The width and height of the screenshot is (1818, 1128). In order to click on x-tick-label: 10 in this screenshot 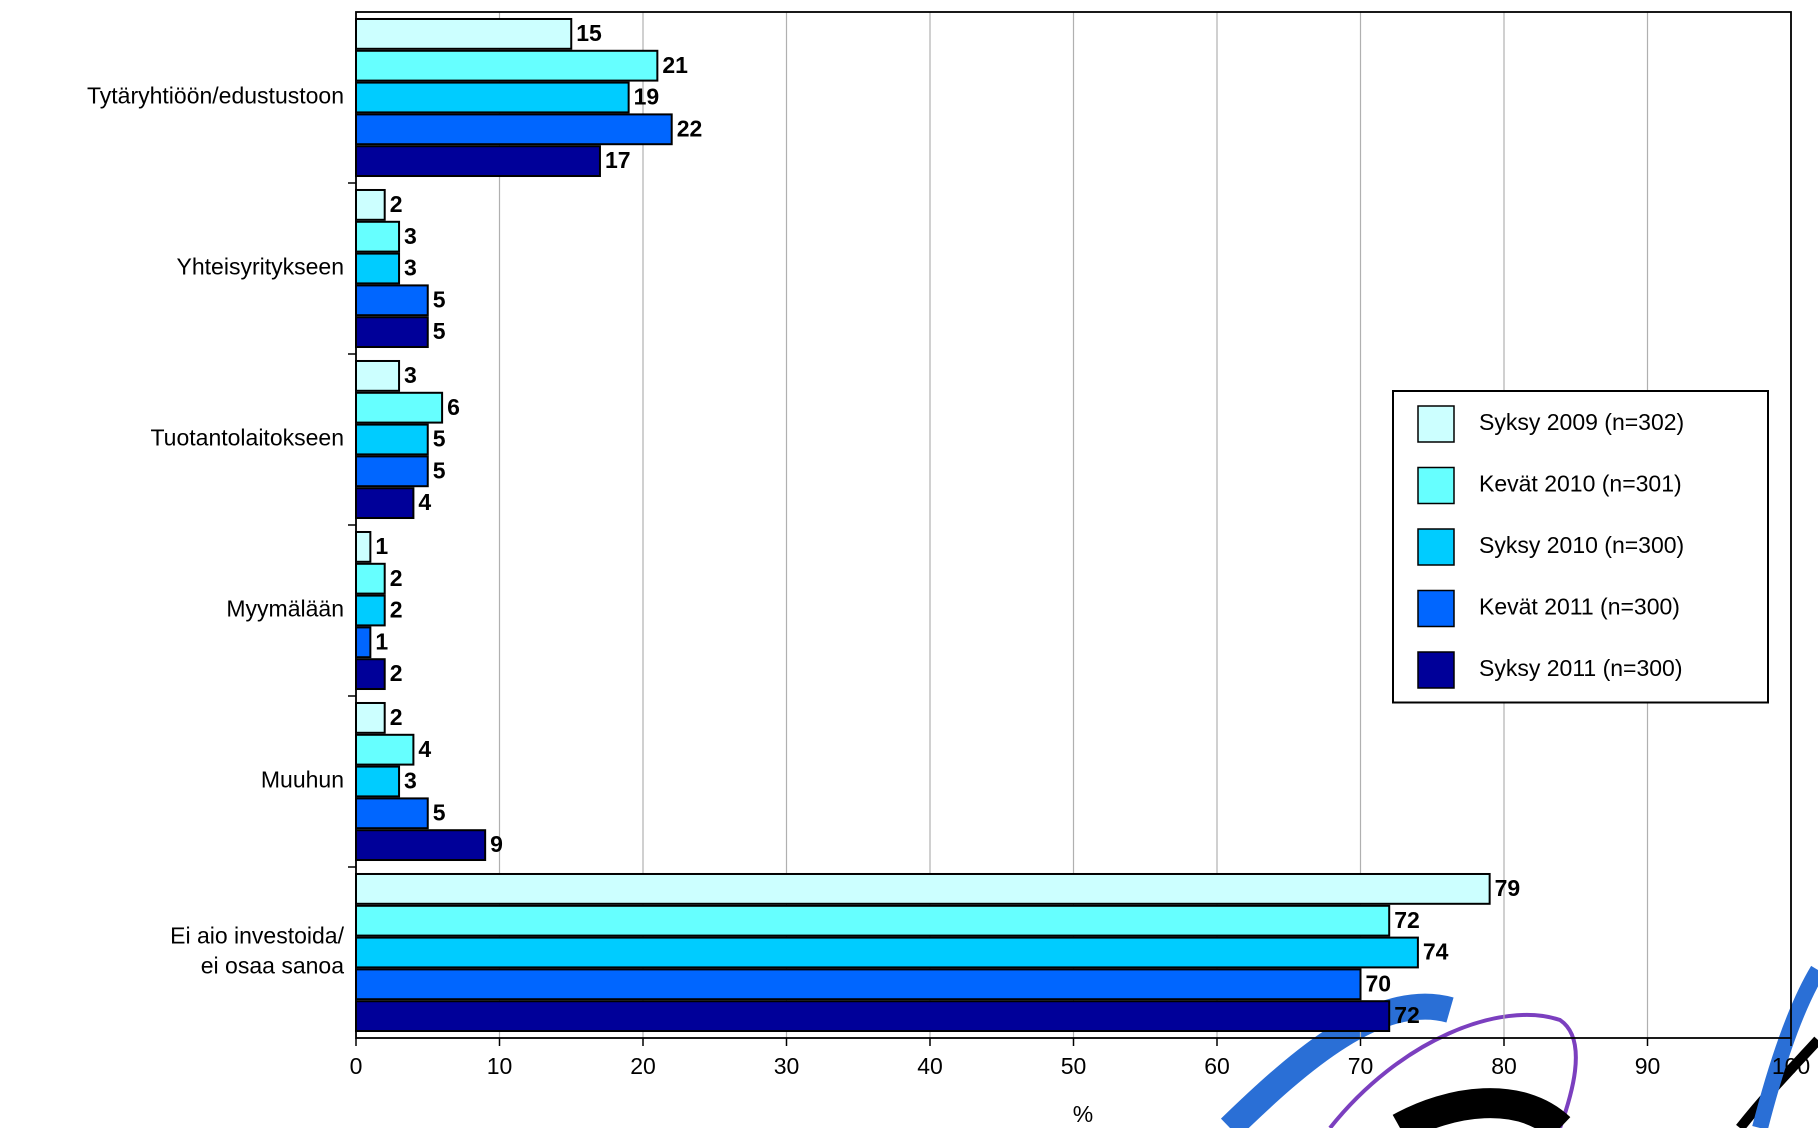, I will do `click(500, 1066)`.